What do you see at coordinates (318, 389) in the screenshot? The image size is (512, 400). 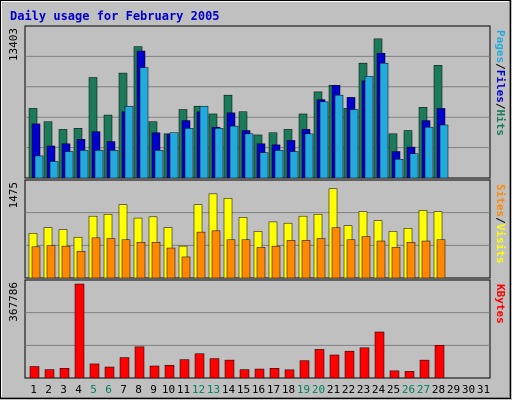 I see `x-tick-label-day-20: 20` at bounding box center [318, 389].